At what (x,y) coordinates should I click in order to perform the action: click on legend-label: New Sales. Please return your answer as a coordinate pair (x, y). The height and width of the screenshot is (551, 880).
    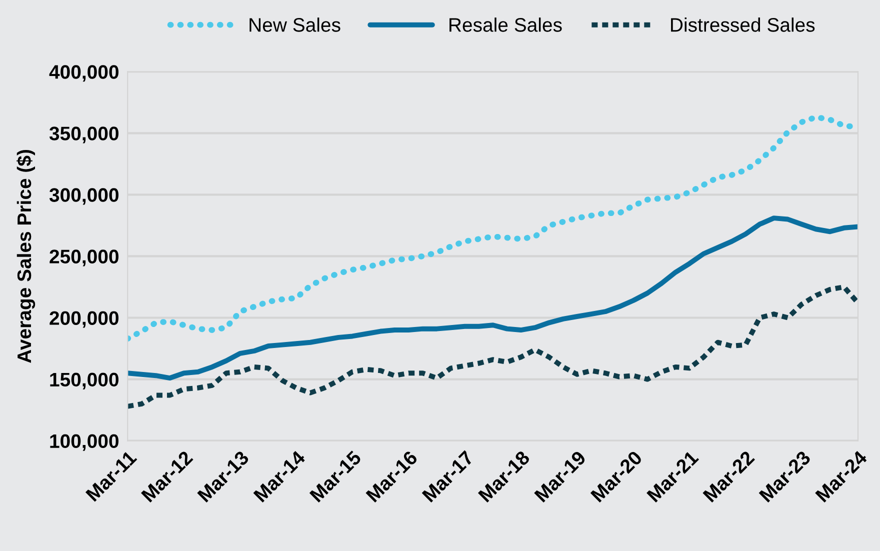
    Looking at the image, I should click on (295, 25).